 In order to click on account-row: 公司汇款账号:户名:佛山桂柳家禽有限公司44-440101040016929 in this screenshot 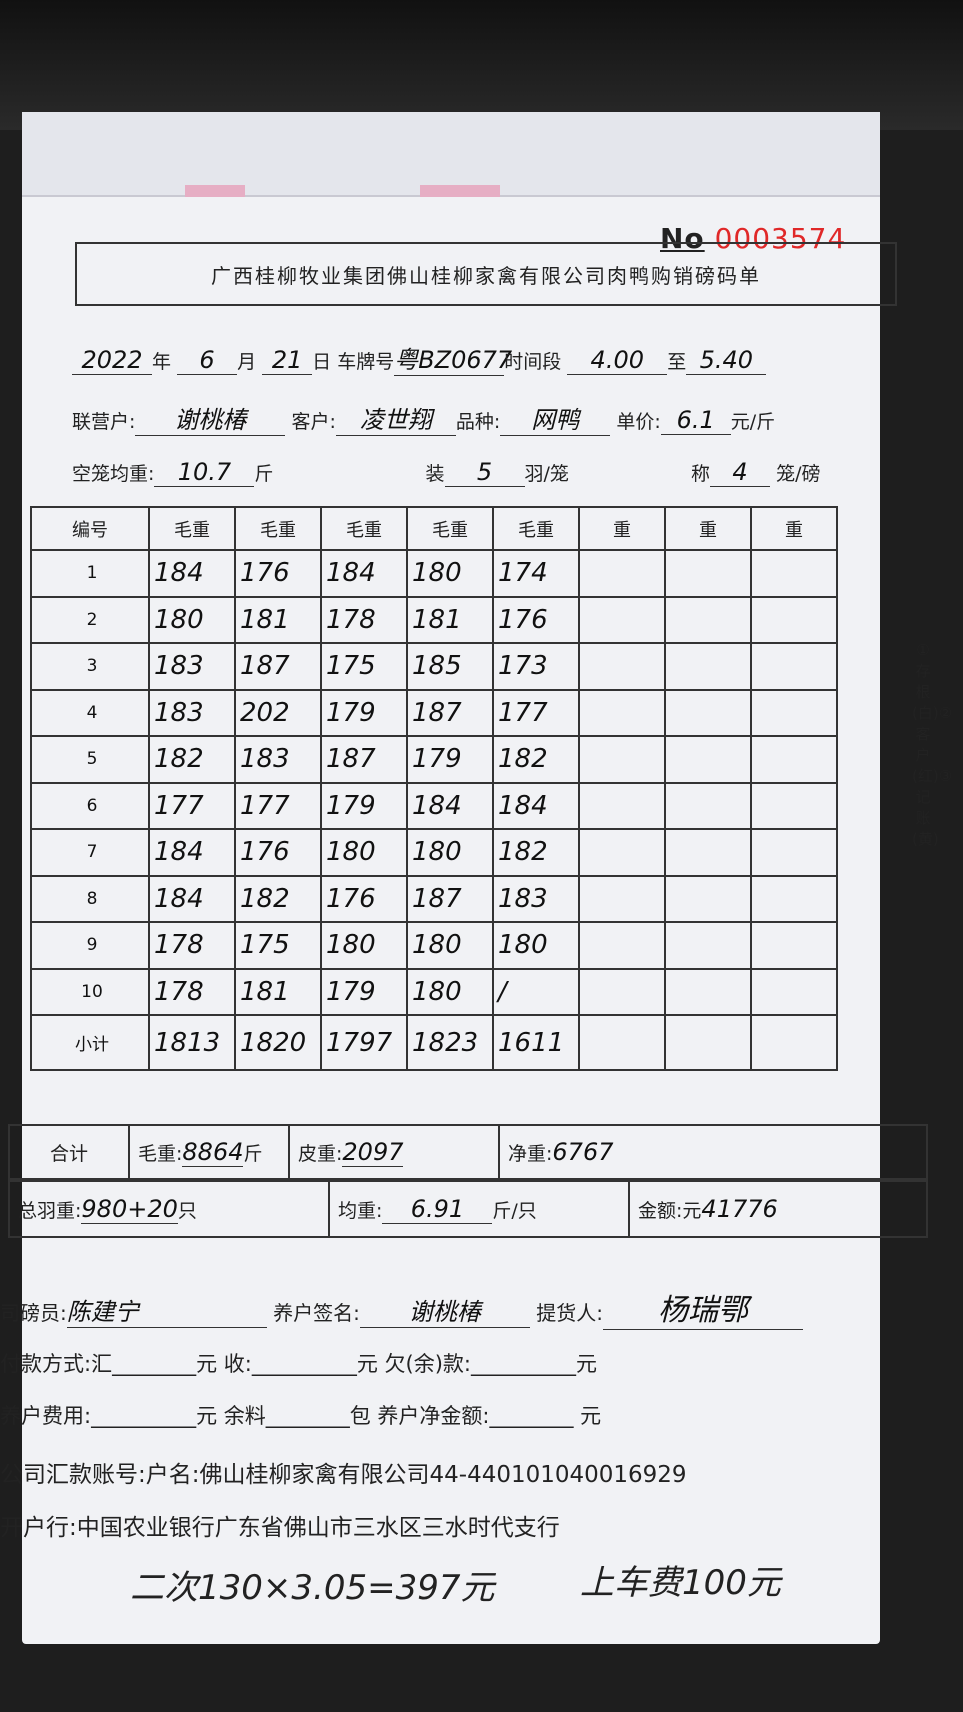, I will do `click(343, 1475)`.